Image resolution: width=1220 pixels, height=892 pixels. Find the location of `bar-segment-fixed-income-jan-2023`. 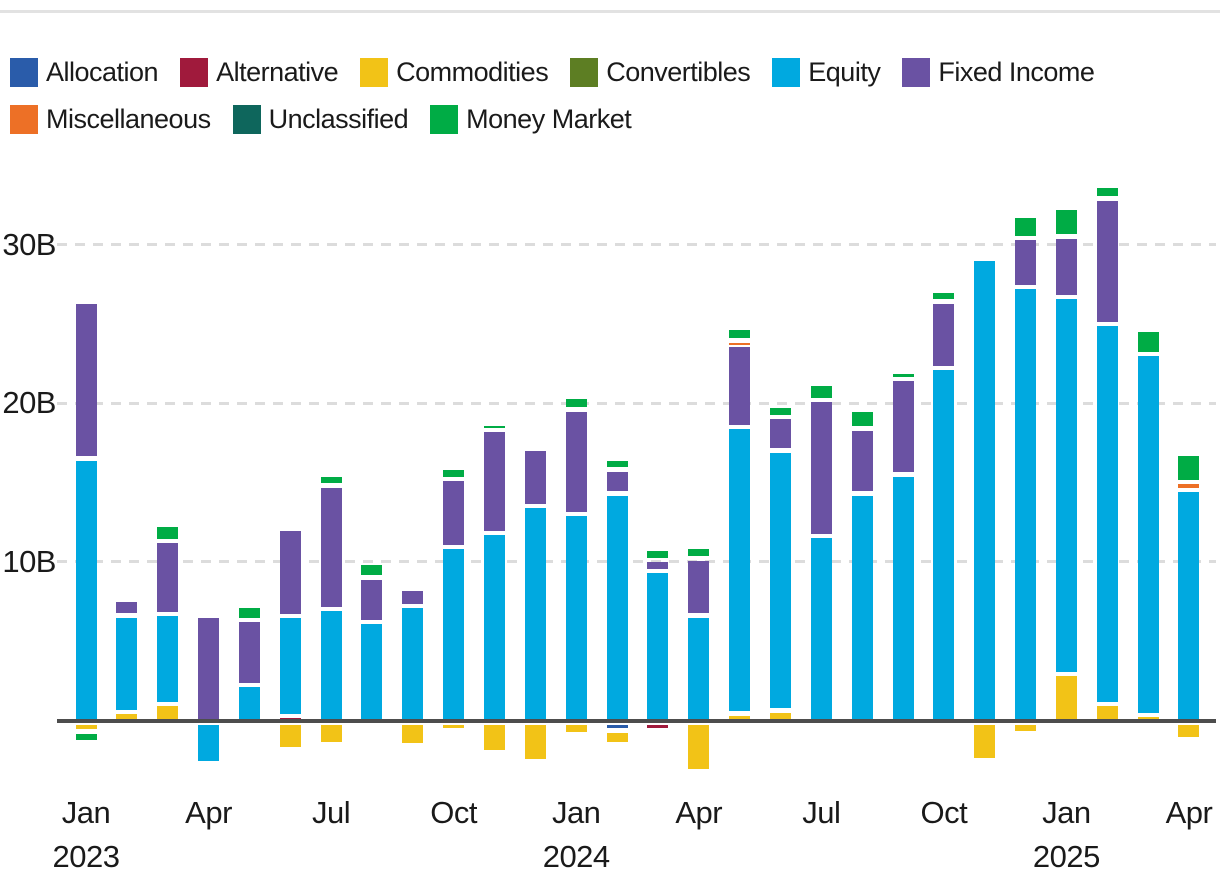

bar-segment-fixed-income-jan-2023 is located at coordinates (86, 380).